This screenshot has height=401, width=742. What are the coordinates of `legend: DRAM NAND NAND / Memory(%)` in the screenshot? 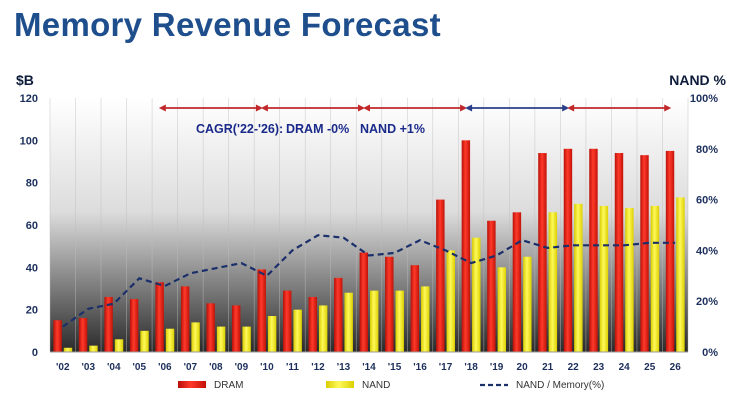 It's located at (391, 385).